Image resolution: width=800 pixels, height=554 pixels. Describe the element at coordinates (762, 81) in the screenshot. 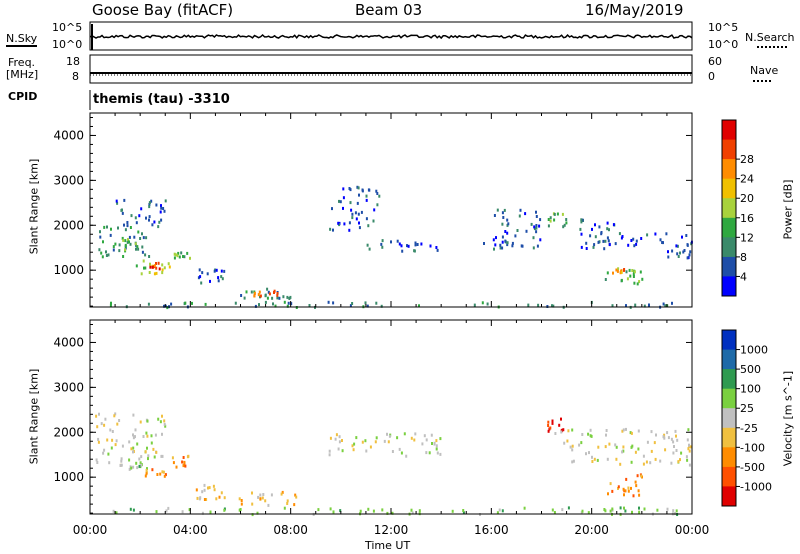

I see `nave-dots` at that location.